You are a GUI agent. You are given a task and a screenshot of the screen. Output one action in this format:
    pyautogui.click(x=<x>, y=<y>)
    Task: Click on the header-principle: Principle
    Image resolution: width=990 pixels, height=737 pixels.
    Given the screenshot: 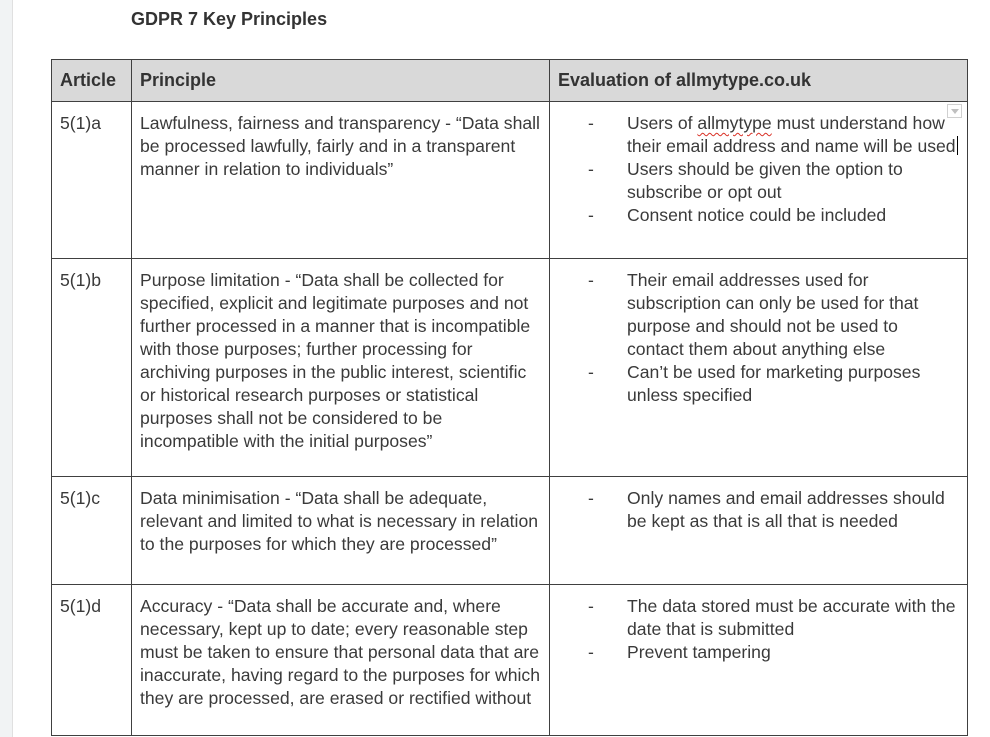 What is the action you would take?
    pyautogui.click(x=340, y=80)
    